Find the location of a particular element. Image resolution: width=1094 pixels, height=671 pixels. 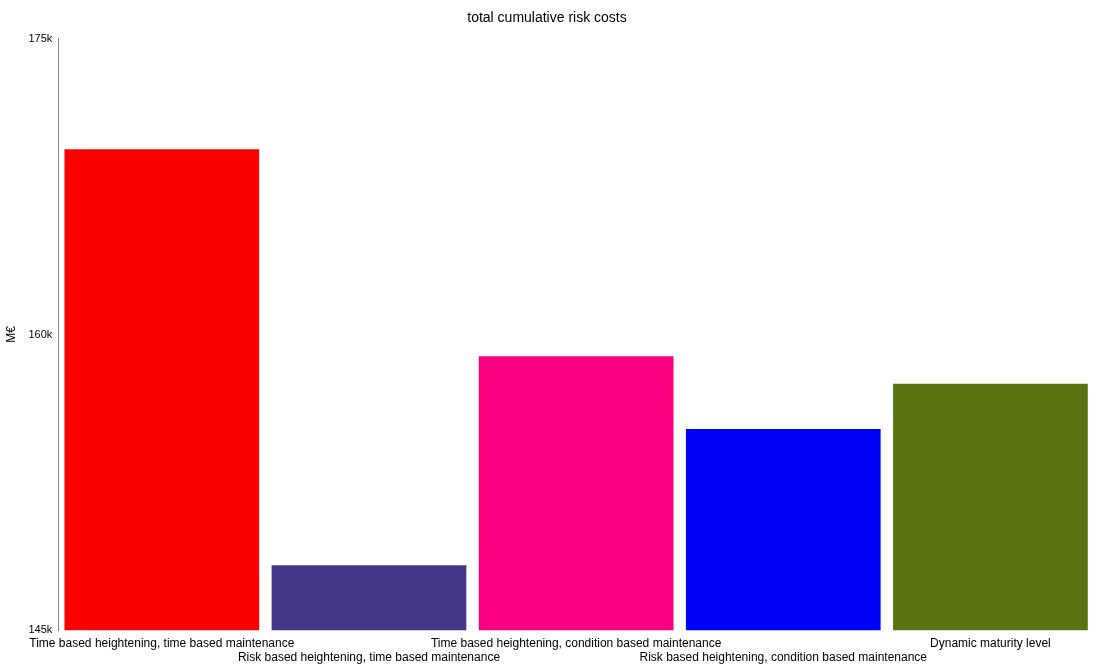

x-tick-label: Time based heightening, condition based maintenance is located at coordinates (576, 642).